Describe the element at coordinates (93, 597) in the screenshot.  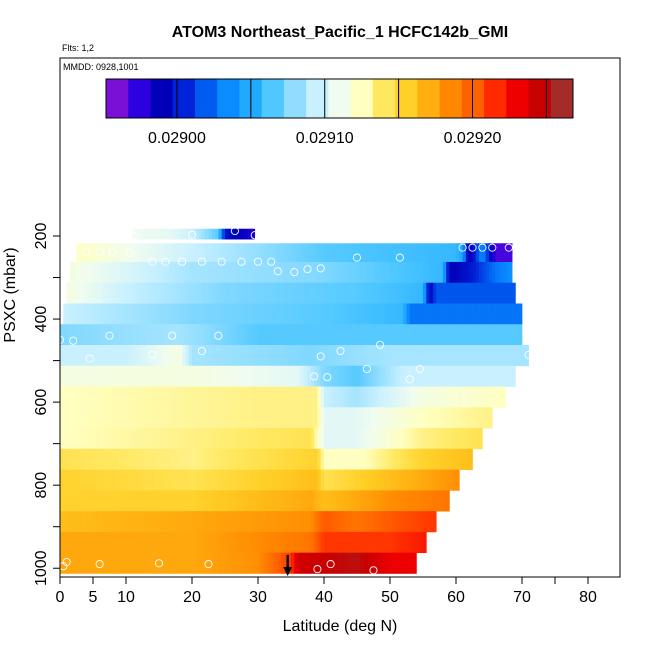
I see `x-tick-label: 5` at that location.